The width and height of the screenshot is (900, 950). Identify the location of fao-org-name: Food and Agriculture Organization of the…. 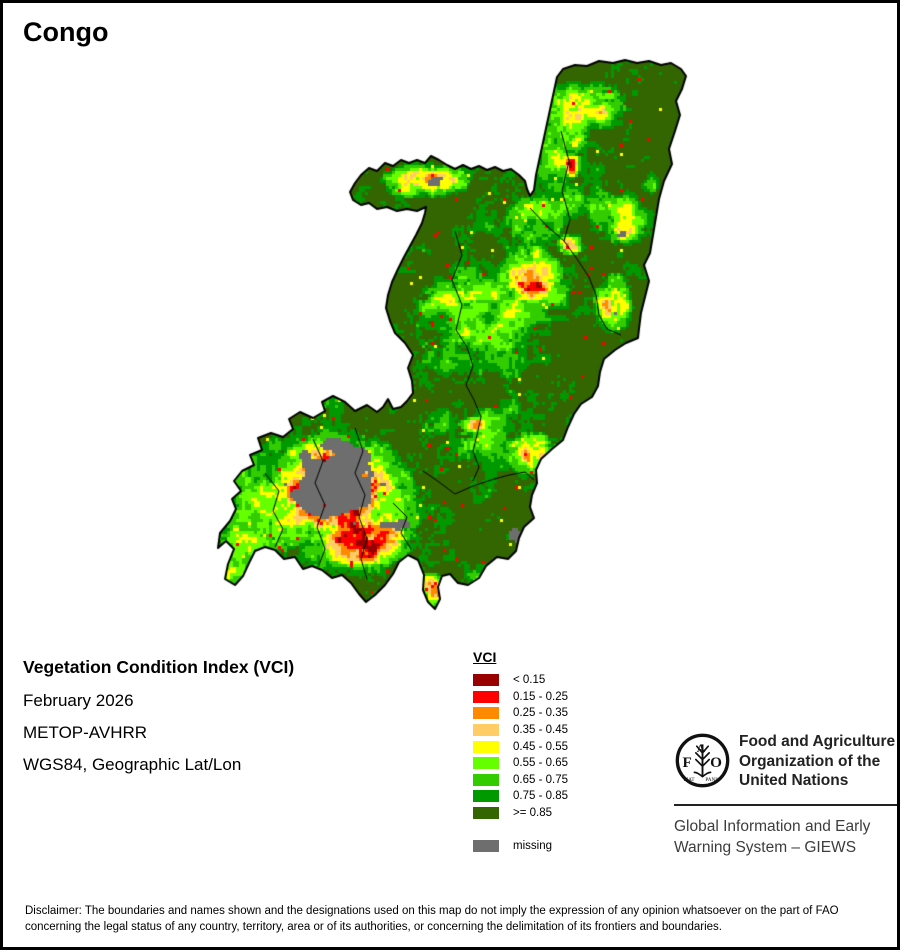
(817, 761).